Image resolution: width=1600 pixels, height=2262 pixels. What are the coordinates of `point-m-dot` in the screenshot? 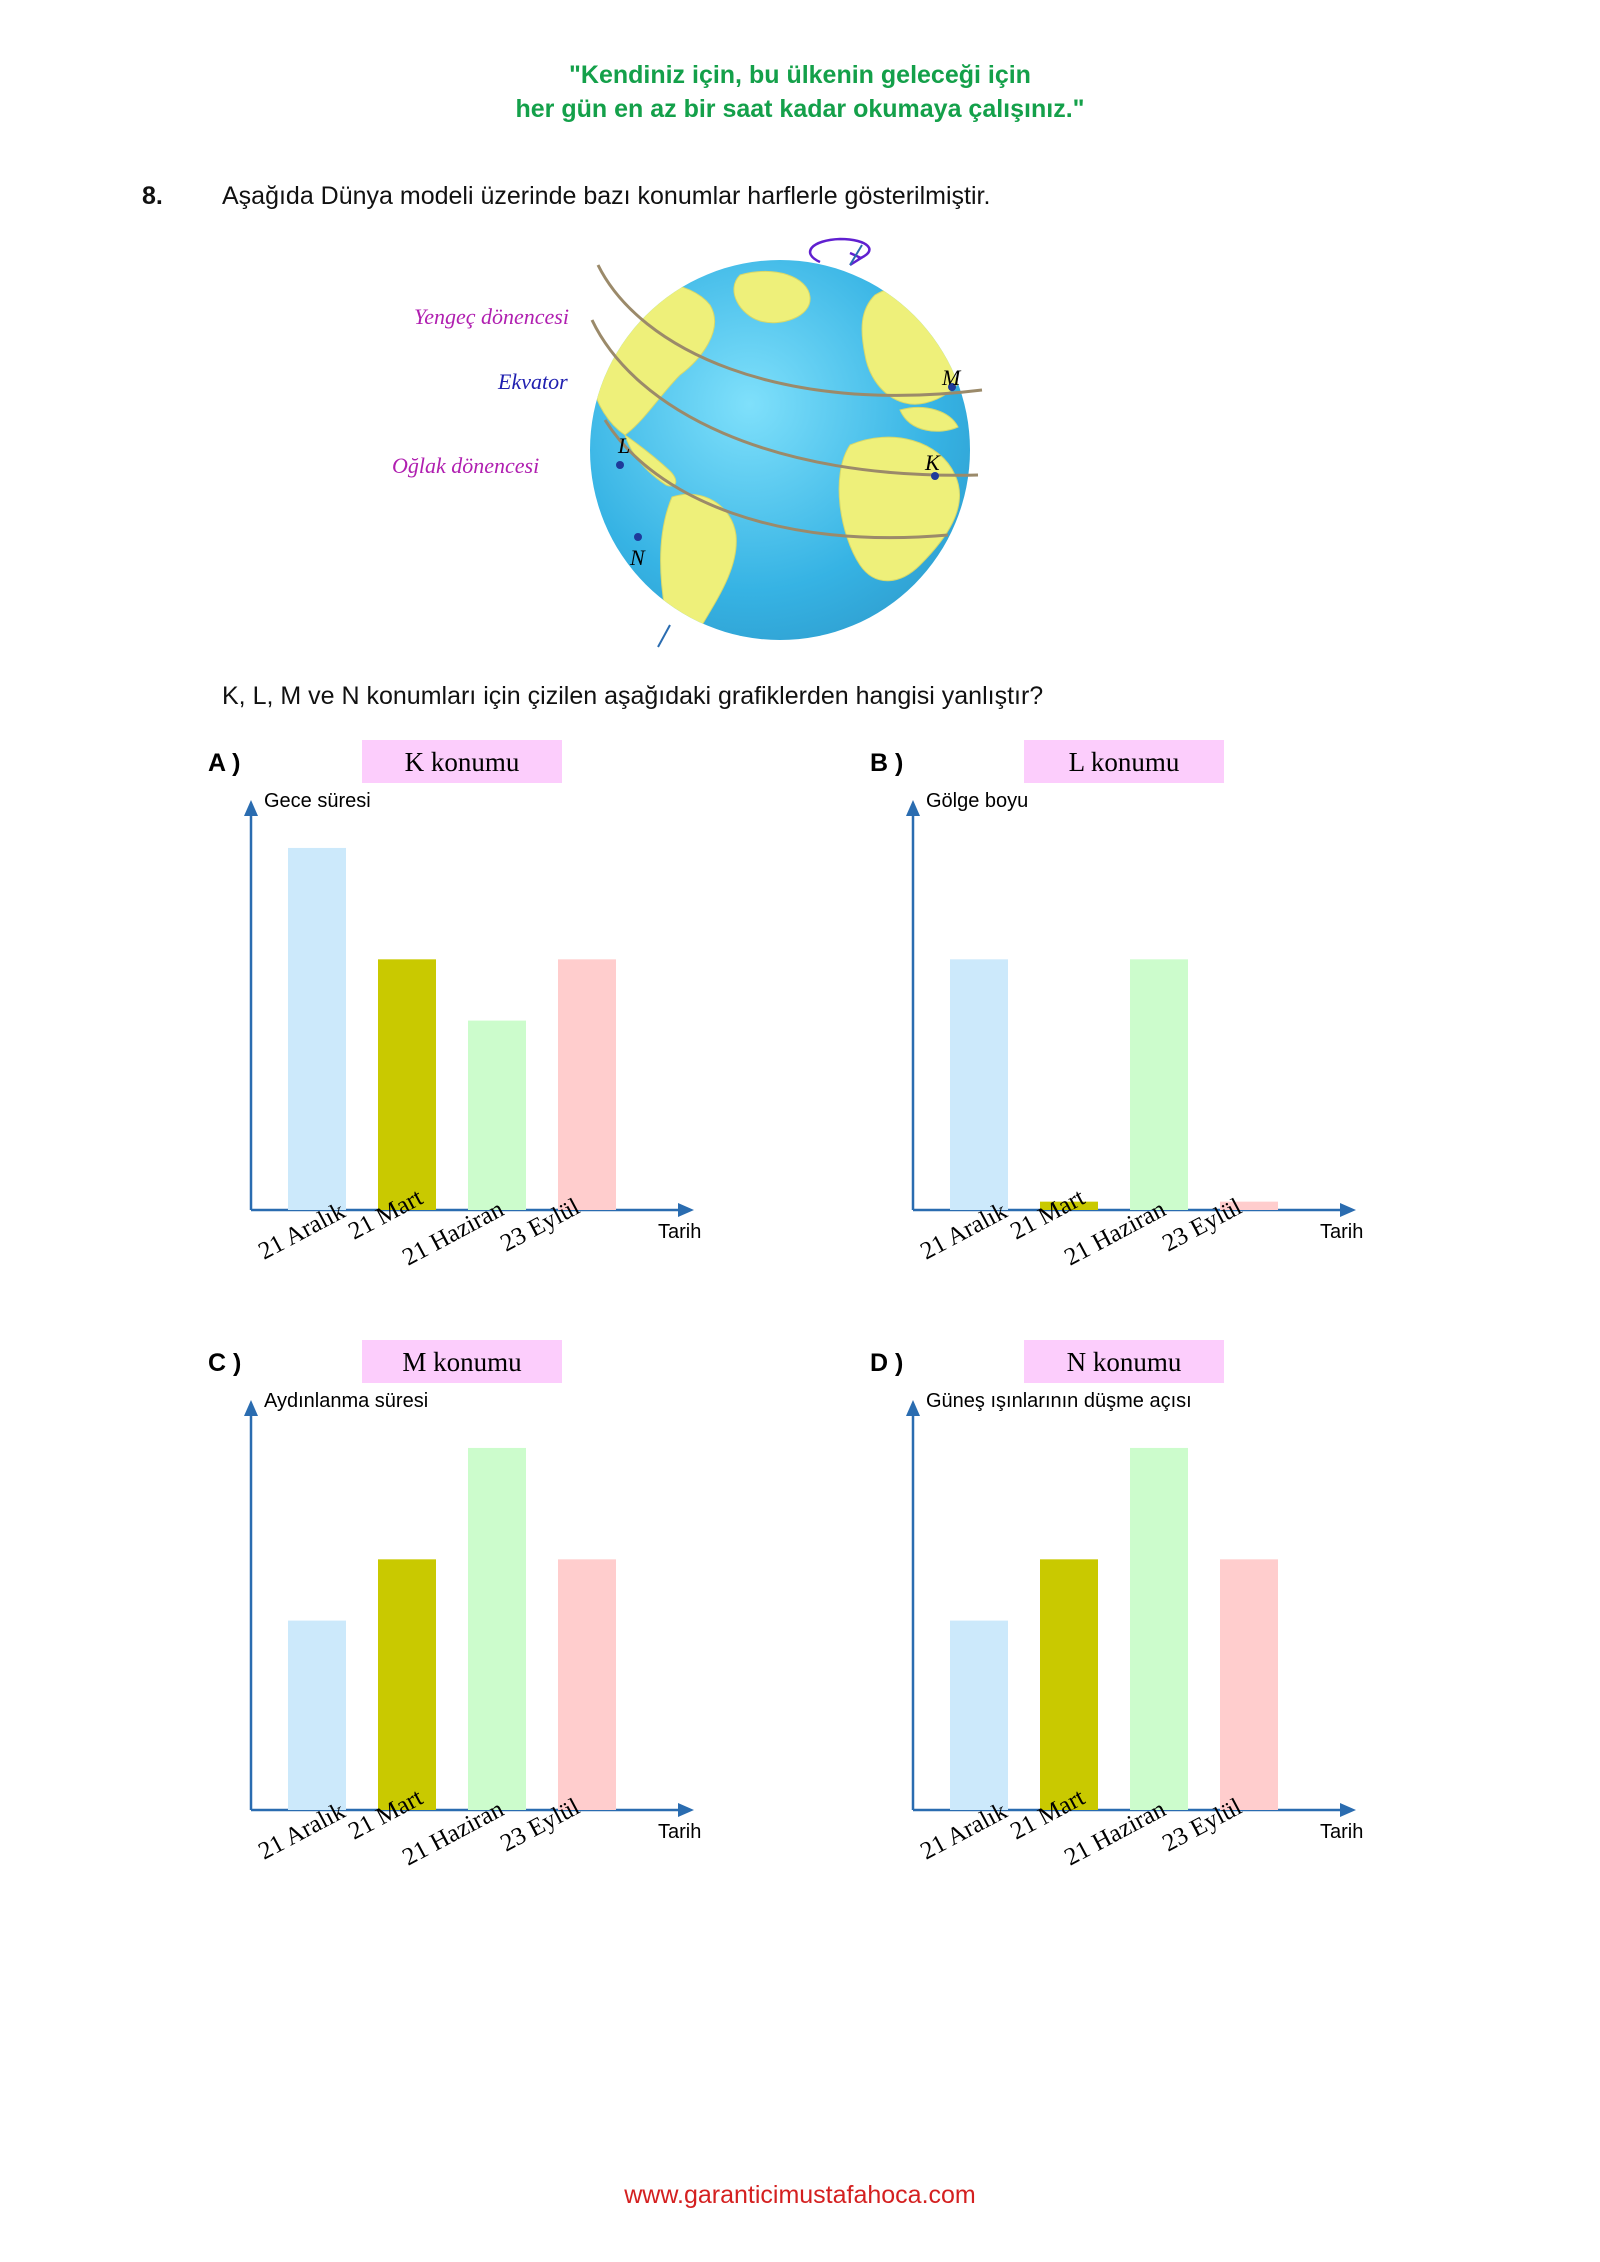 It's located at (952, 387).